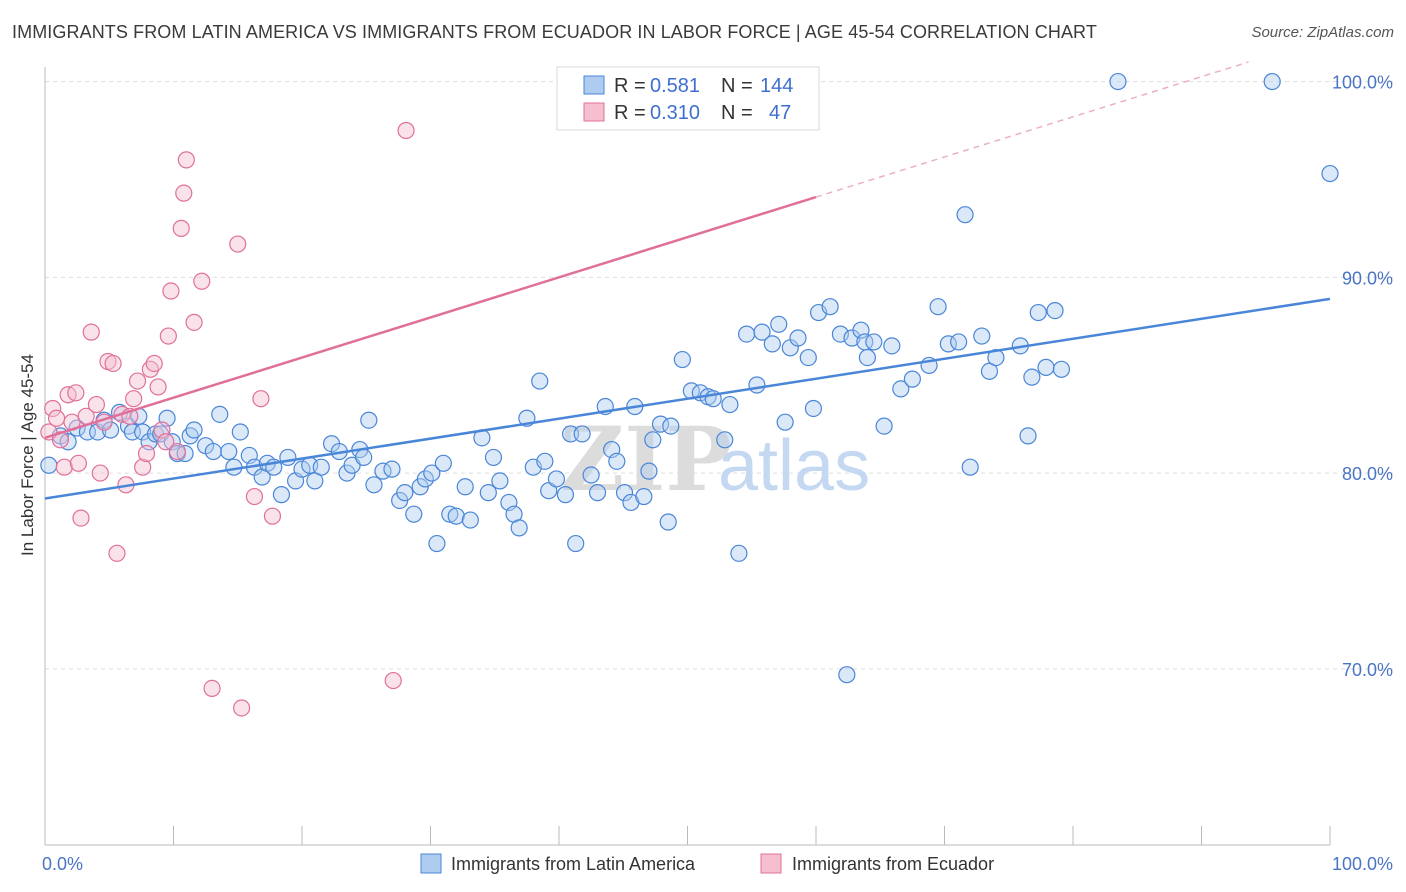 Image resolution: width=1406 pixels, height=892 pixels. I want to click on legend-n-label-2: N =, so click(737, 113).